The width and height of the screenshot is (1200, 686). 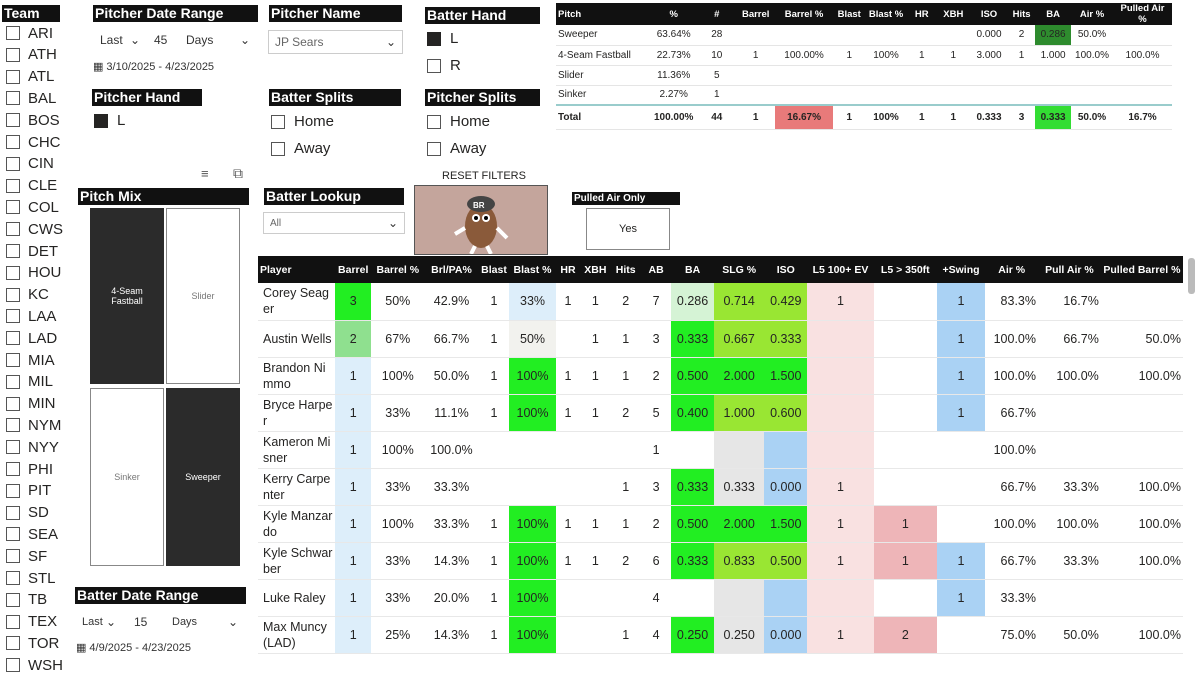 What do you see at coordinates (1141, 269) in the screenshot?
I see `column-header: Pulled Barrel %` at bounding box center [1141, 269].